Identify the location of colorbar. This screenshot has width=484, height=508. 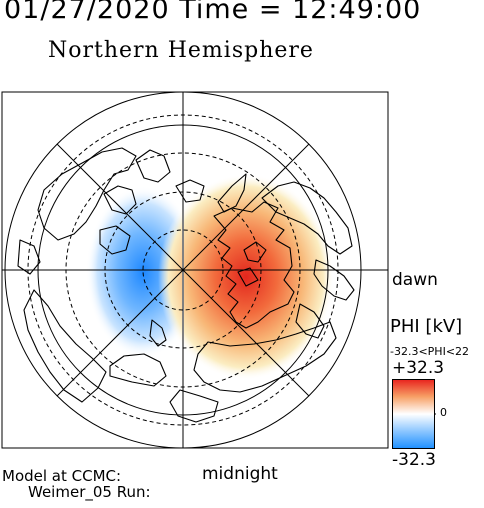
(414, 414).